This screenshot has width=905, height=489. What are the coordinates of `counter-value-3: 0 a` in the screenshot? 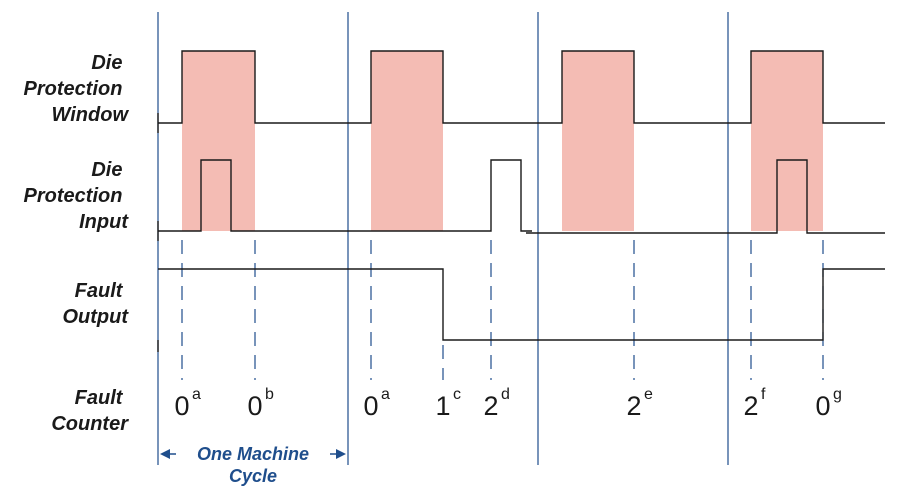 It's located at (376, 403).